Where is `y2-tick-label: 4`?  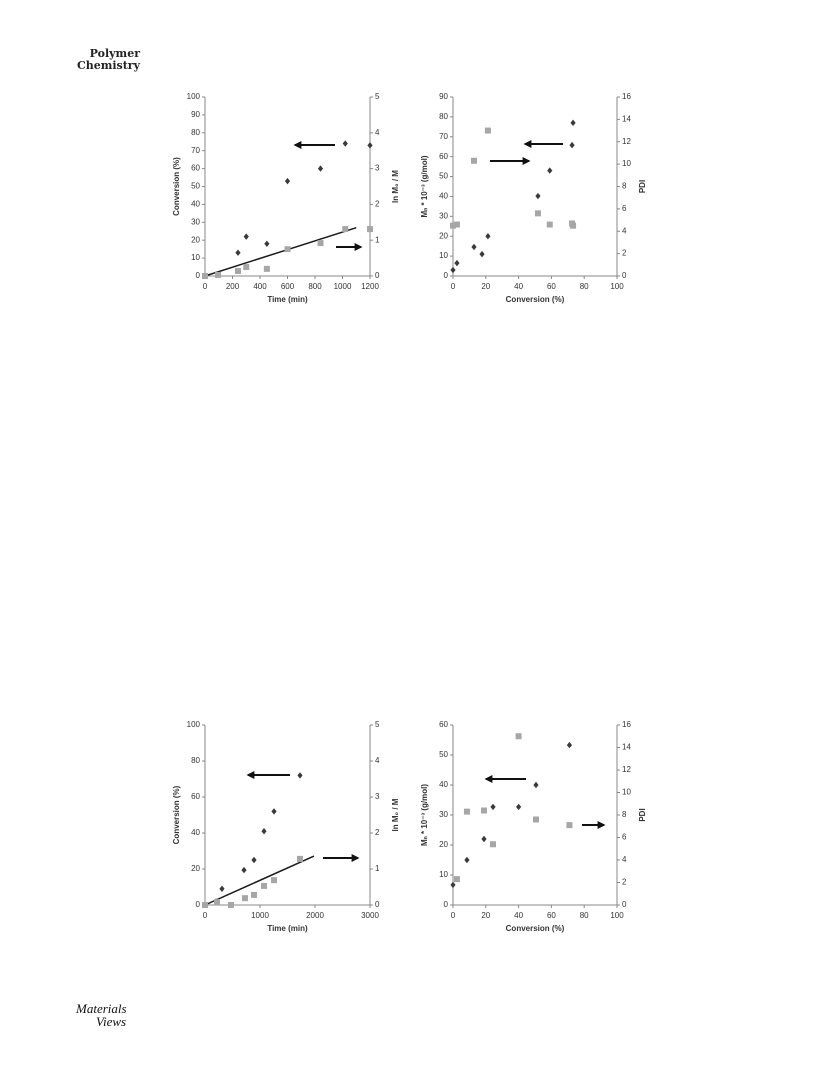 y2-tick-label: 4 is located at coordinates (624, 230).